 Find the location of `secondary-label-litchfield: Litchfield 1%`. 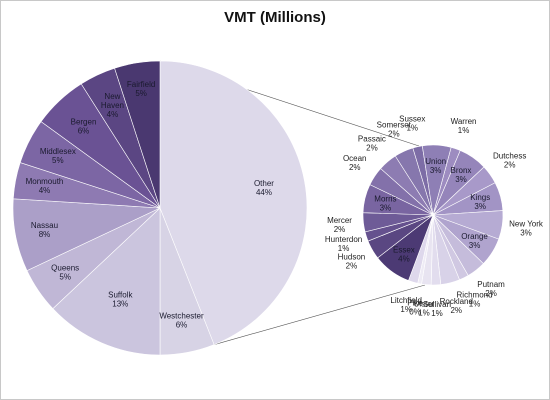

secondary-label-litchfield: Litchfield 1% is located at coordinates (406, 305).